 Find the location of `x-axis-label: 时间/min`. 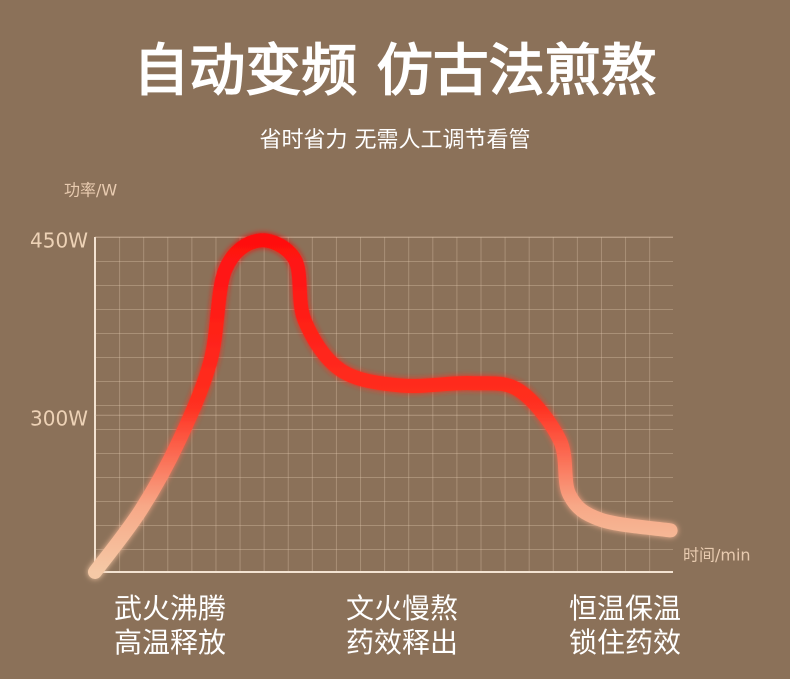

x-axis-label: 时间/min is located at coordinates (717, 555).